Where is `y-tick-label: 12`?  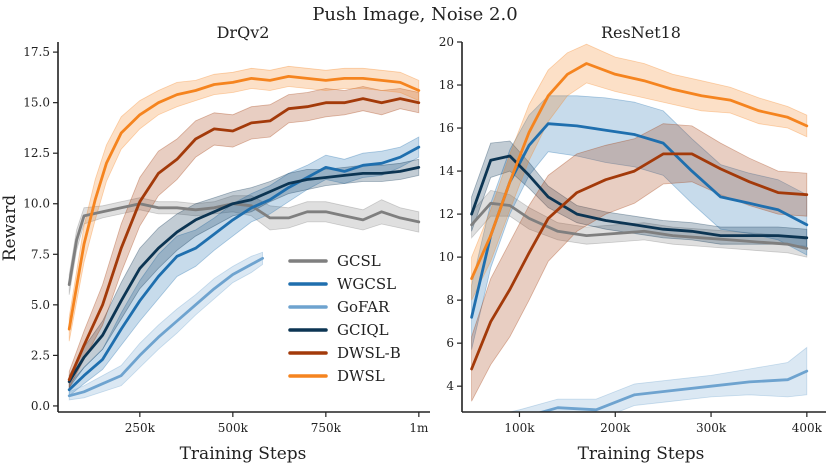
y-tick-label: 12 is located at coordinates (446, 214).